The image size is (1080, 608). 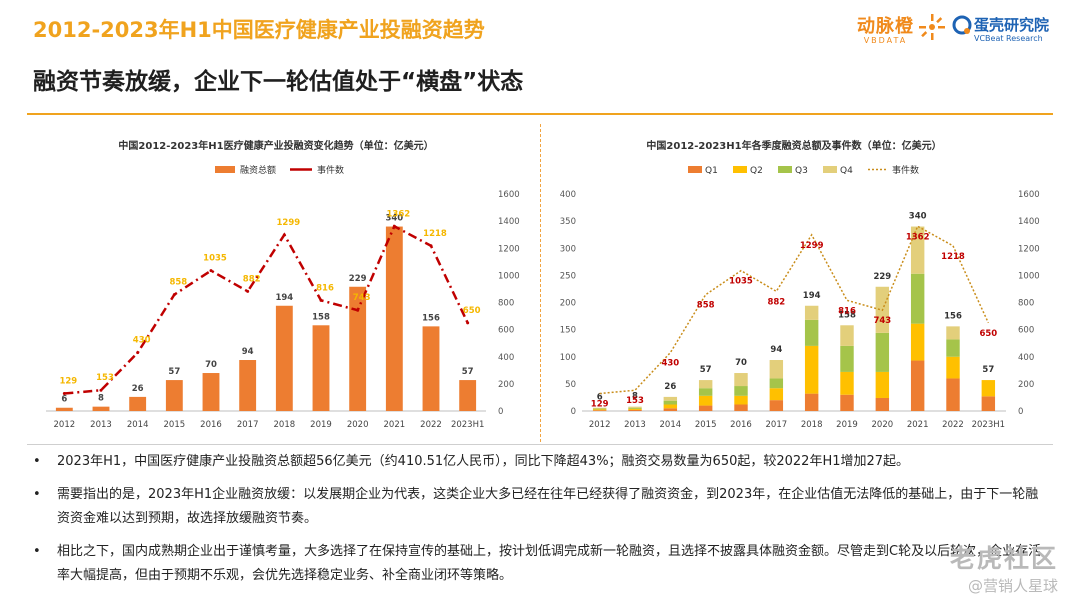 What do you see at coordinates (248, 425) in the screenshot?
I see `x-tick-label: 2017` at bounding box center [248, 425].